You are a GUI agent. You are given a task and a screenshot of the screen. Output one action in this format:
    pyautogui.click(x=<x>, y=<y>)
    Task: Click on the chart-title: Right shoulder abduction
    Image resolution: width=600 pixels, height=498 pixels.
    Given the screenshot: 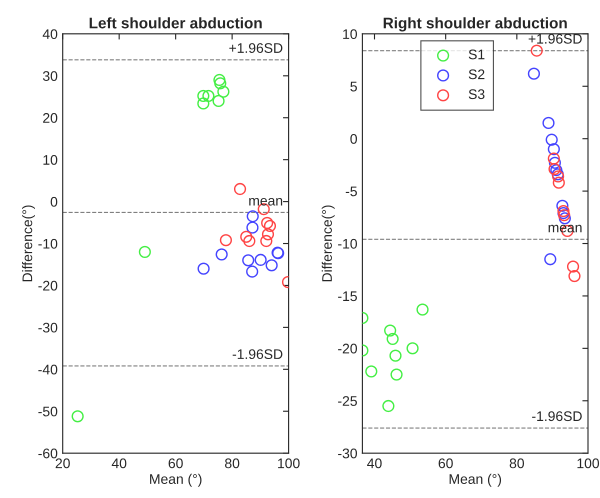 What is the action you would take?
    pyautogui.click(x=475, y=24)
    